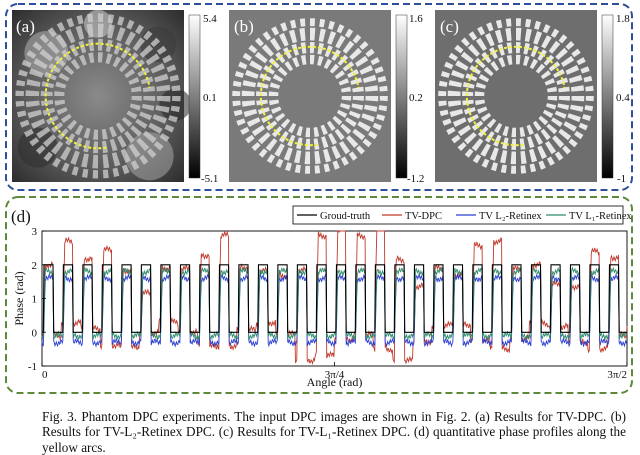 This screenshot has height=455, width=640. I want to click on legend-label: TV-DPC, so click(423, 216).